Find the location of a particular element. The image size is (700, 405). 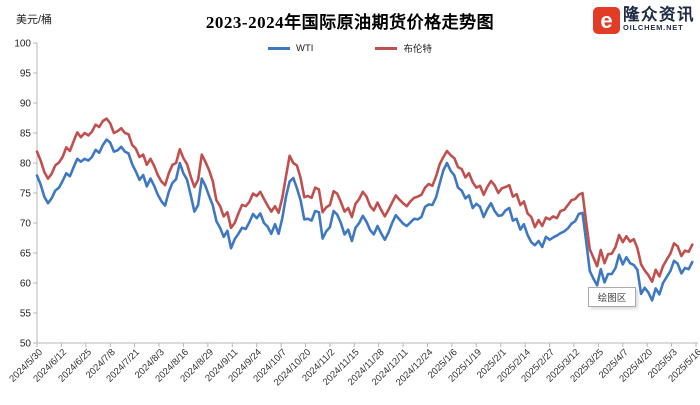

legend-label: 布伦特 is located at coordinates (417, 49).